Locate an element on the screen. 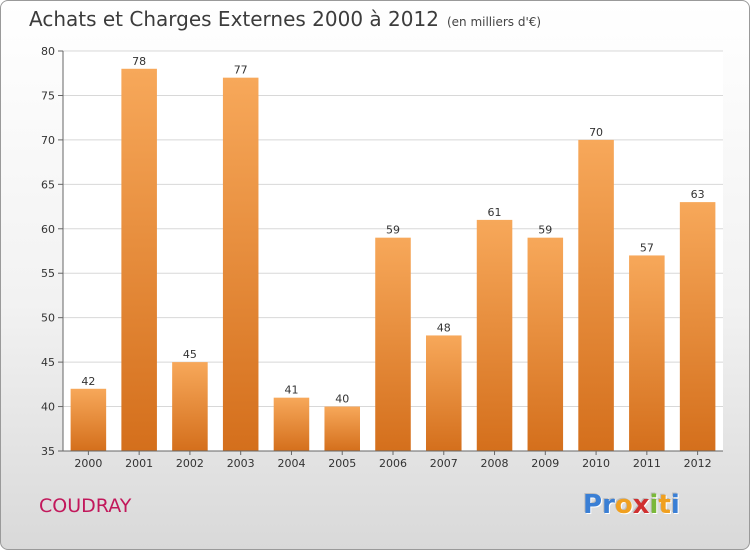 This screenshot has width=750, height=550. data-label-2000: 42 is located at coordinates (88, 381).